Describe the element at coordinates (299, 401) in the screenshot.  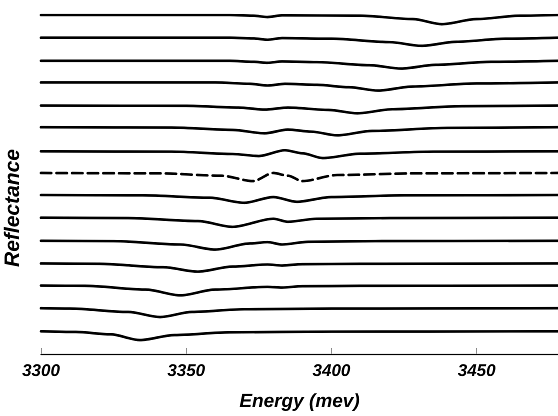
I see `x-axis-title: Energy (mev)` at that location.